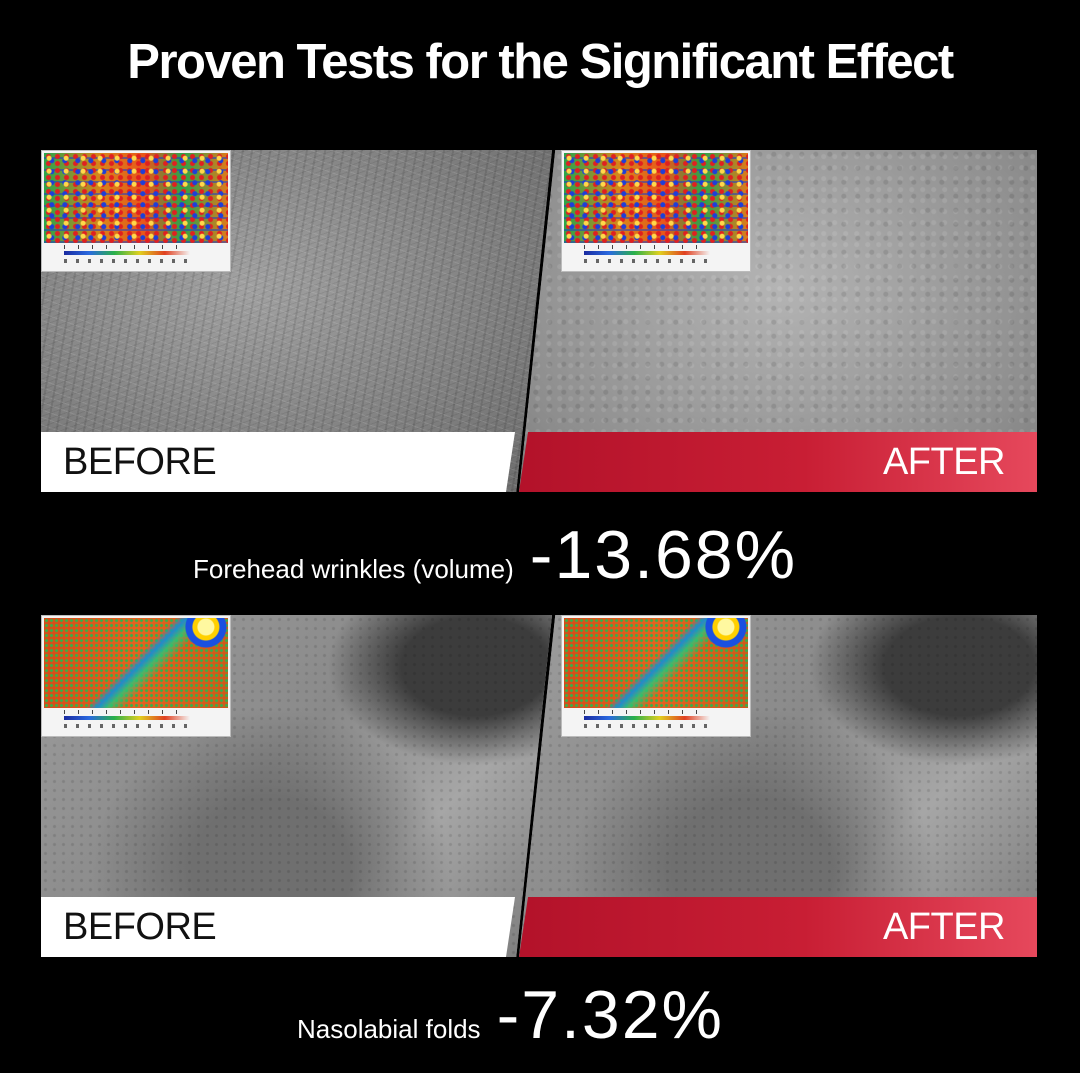 The width and height of the screenshot is (1080, 1073). I want to click on metric-nasolabial: Nasolabial folds -7.32%, so click(510, 1015).